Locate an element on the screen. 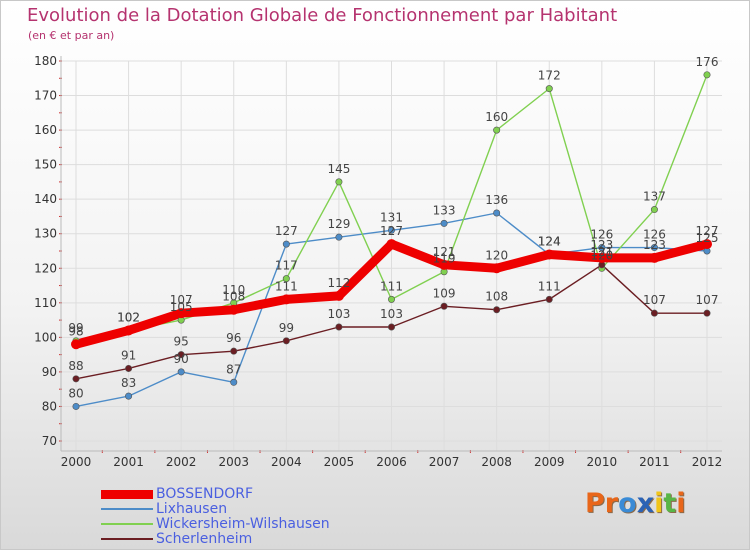 The width and height of the screenshot is (750, 551). data-label: 125 is located at coordinates (707, 238).